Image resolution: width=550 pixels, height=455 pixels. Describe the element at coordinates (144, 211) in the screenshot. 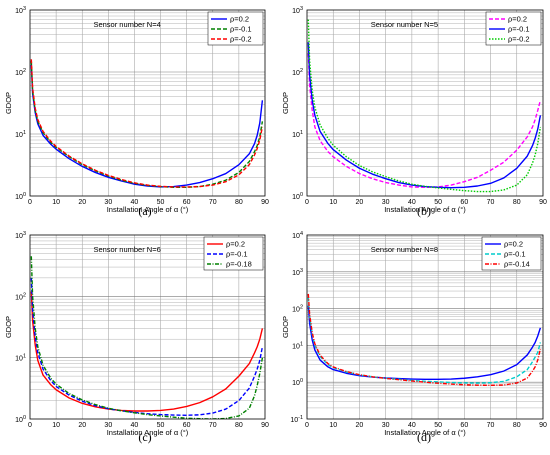

I see `subfigure-caption: (a)` at that location.